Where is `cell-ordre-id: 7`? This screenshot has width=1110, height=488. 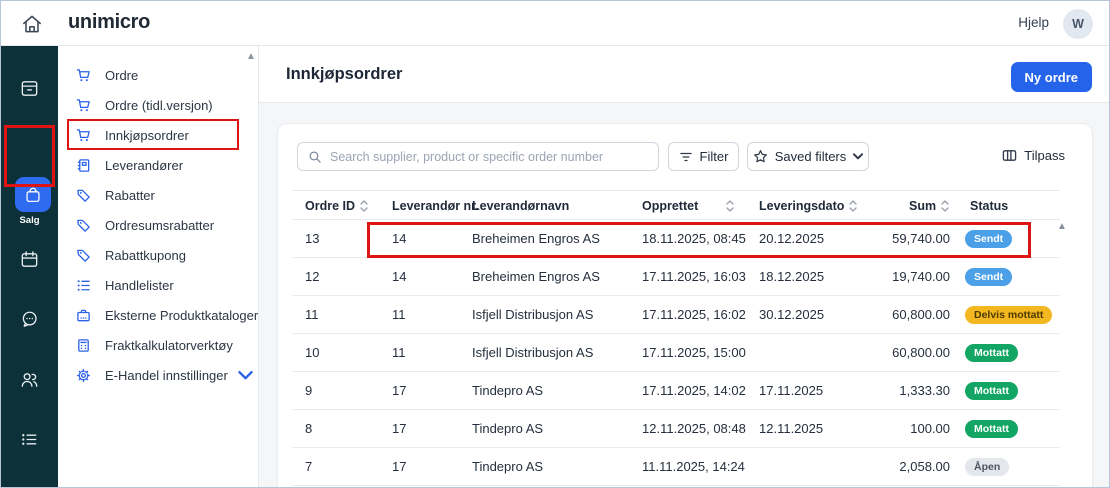
cell-ordre-id: 7 is located at coordinates (309, 466).